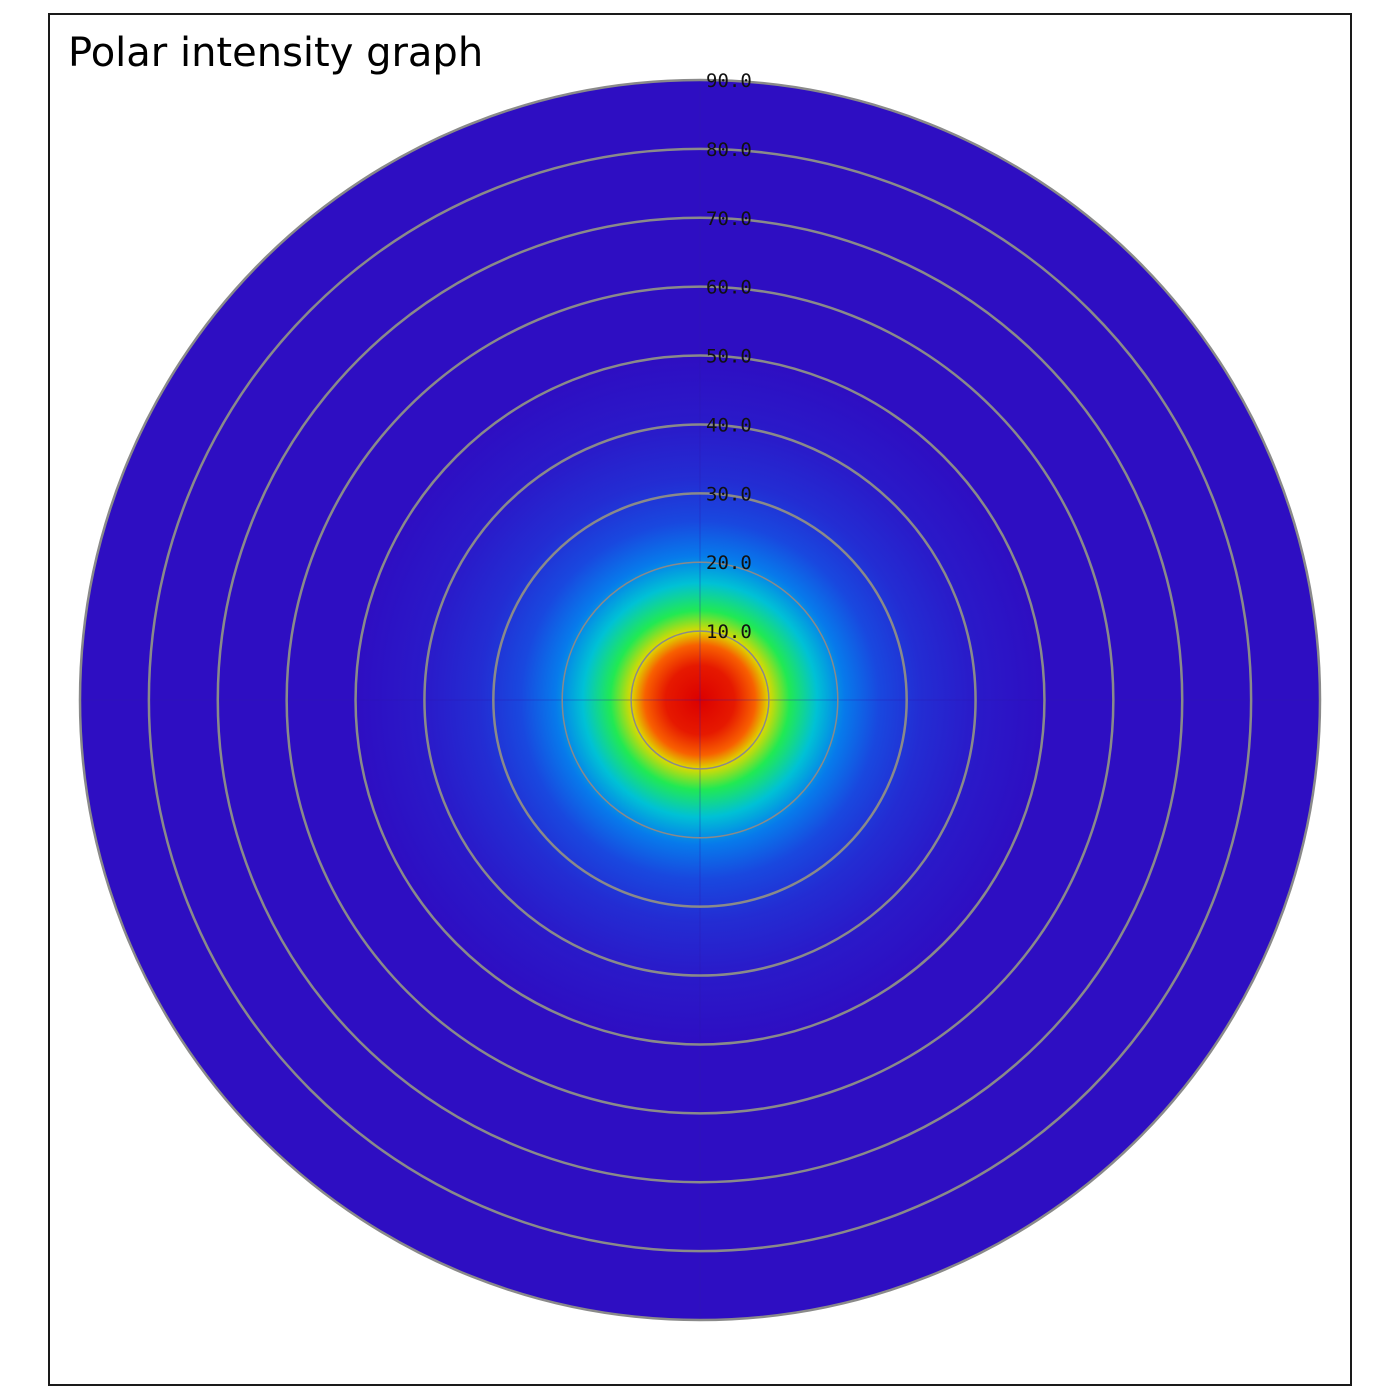  Describe the element at coordinates (729, 425) in the screenshot. I see `radial-tick-label: 40.0` at that location.